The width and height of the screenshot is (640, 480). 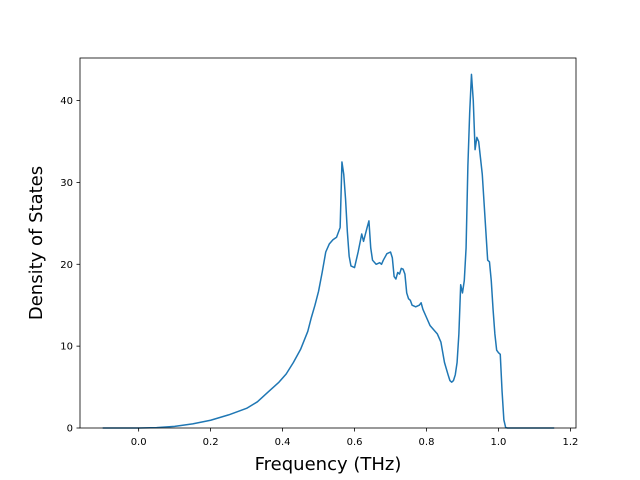 What do you see at coordinates (66, 347) in the screenshot?
I see `y-tick-label: 10` at bounding box center [66, 347].